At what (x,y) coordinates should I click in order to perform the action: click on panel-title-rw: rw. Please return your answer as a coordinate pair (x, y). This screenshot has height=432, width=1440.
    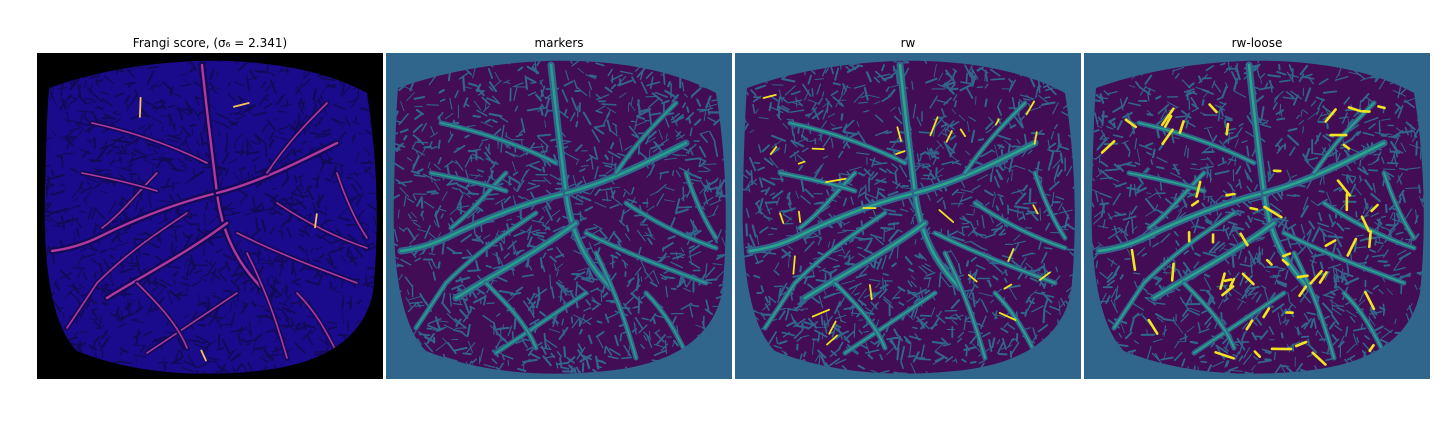
    Looking at the image, I should click on (908, 43).